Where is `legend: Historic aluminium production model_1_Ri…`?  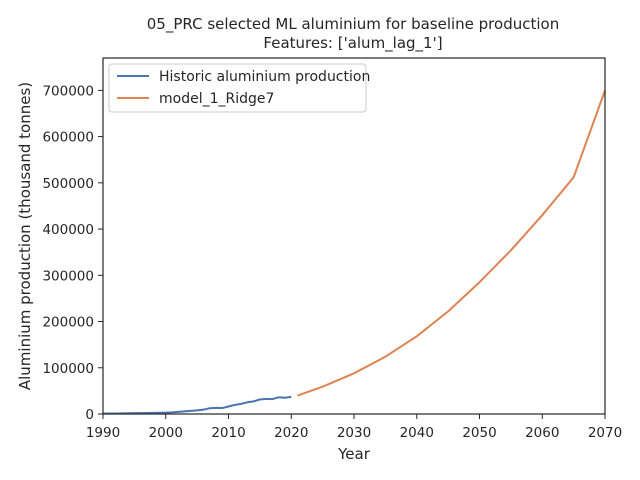
legend: Historic aluminium production model_1_Ri… is located at coordinates (239, 88).